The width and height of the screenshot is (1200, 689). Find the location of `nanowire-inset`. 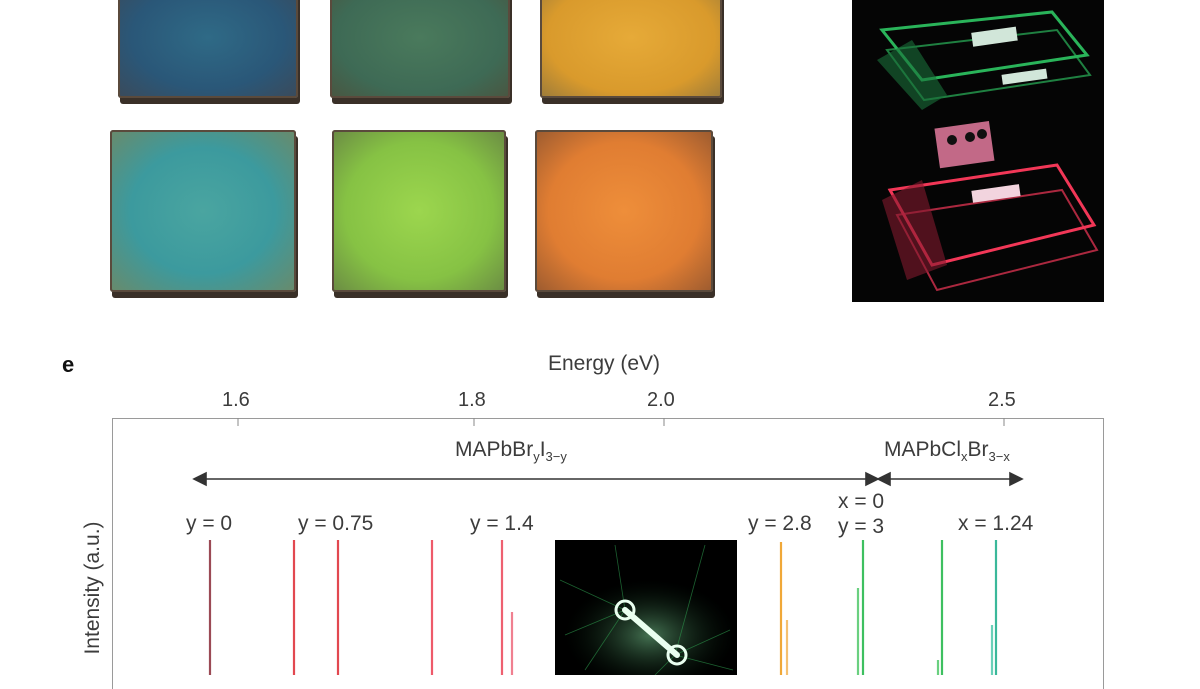

nanowire-inset is located at coordinates (646, 607).